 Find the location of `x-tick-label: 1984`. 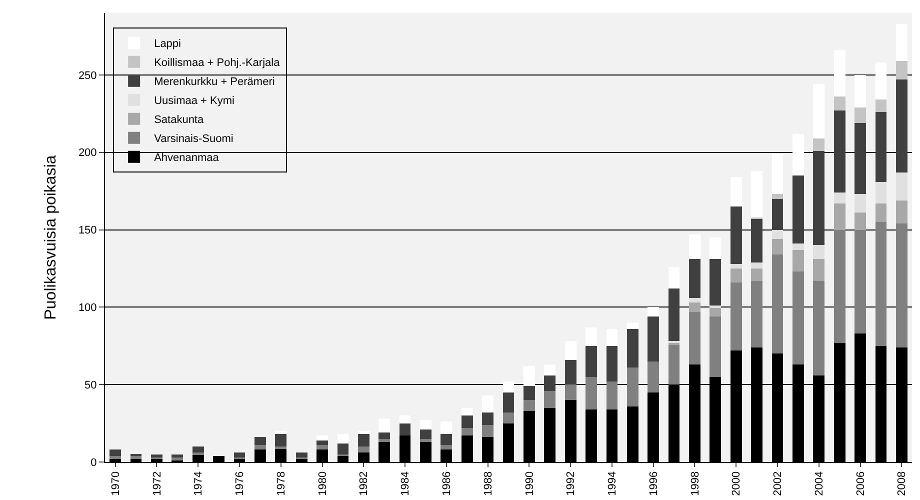

x-tick-label: 1984 is located at coordinates (406, 483).